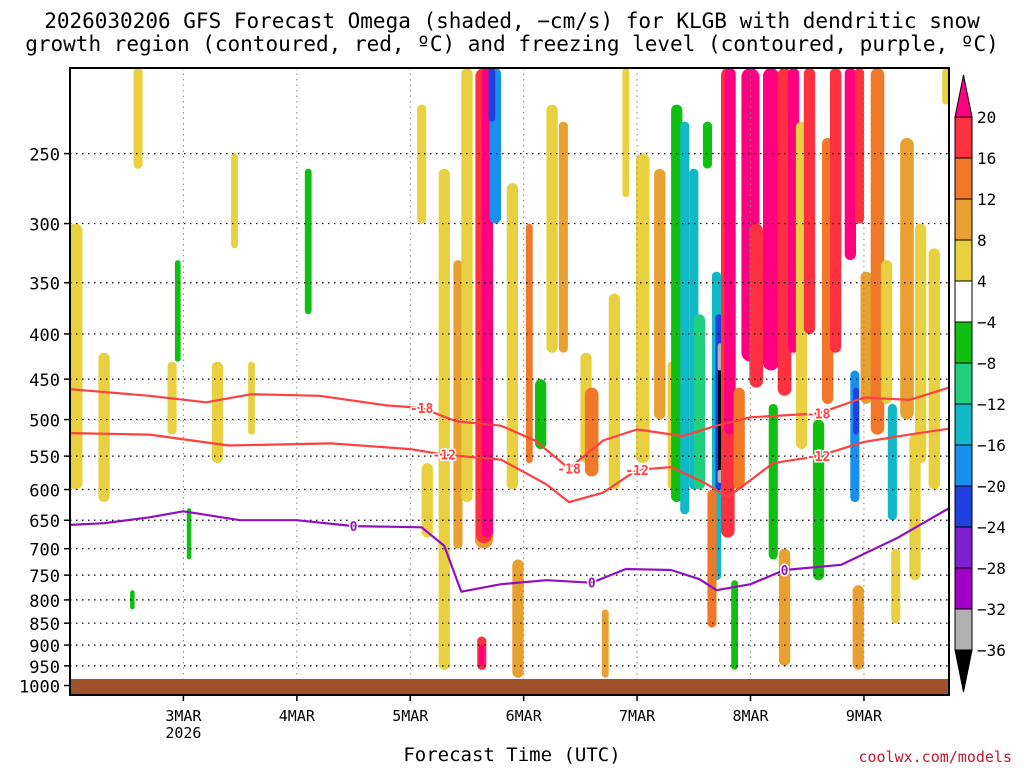 The image size is (1024, 768). What do you see at coordinates (963, 96) in the screenshot?
I see `colorbar-top-arrow` at bounding box center [963, 96].